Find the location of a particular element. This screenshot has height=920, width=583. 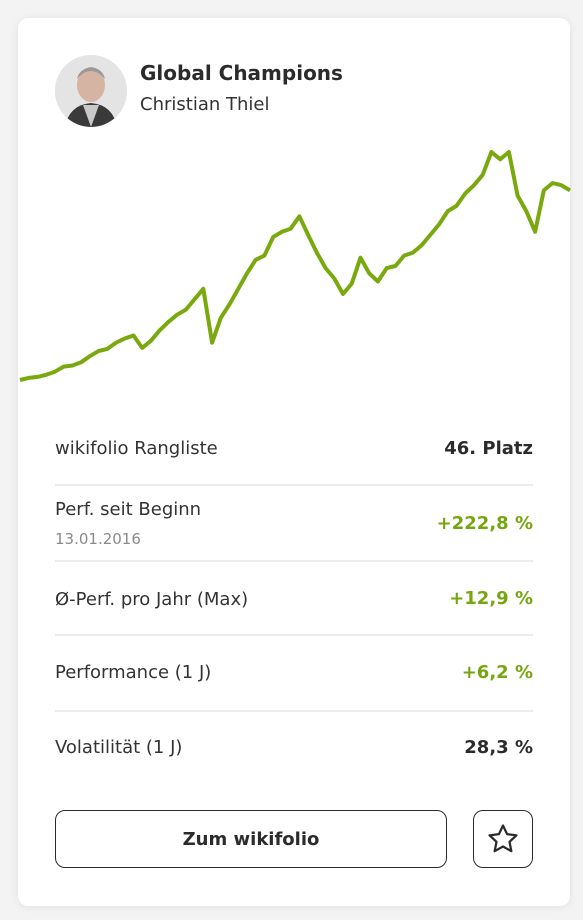

avatar is located at coordinates (91, 91).